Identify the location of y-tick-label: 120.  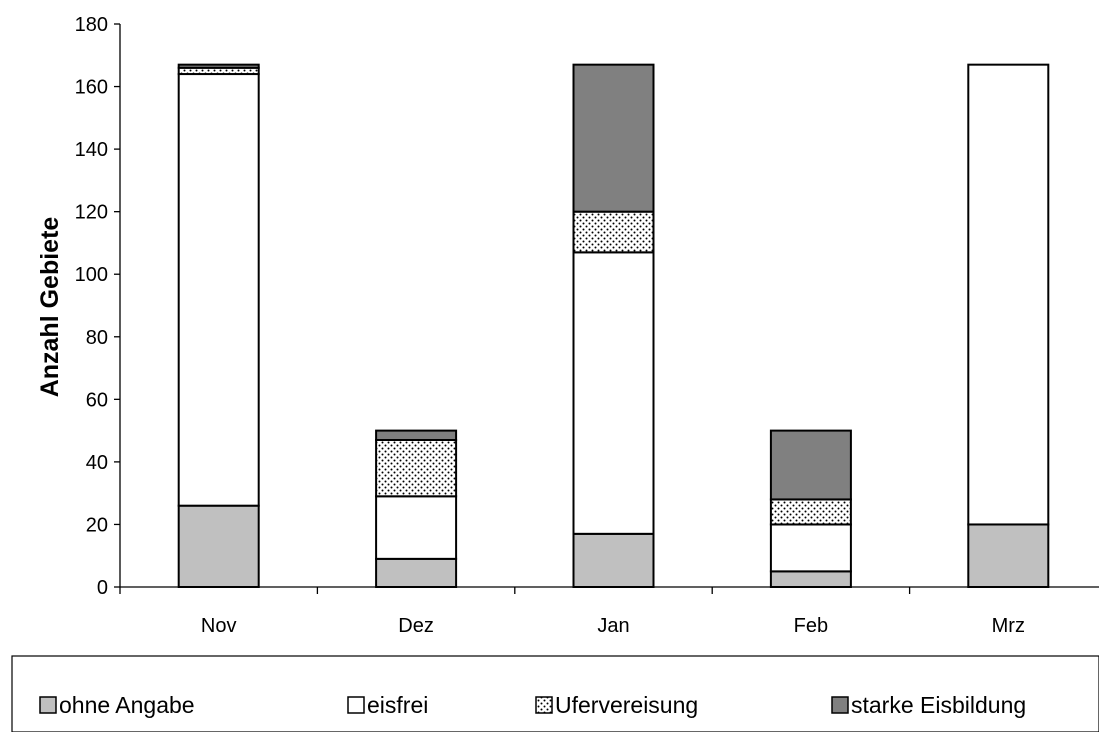
(91, 213).